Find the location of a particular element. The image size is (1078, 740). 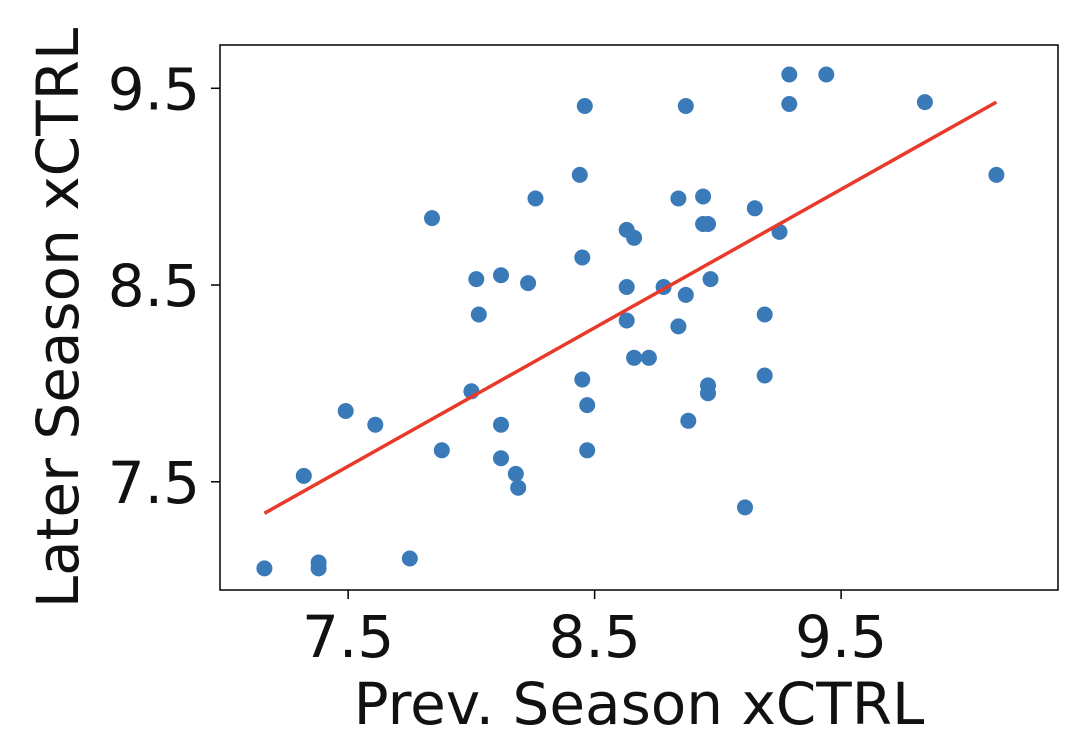

y-tick-label: 8.5 is located at coordinates (154, 286).